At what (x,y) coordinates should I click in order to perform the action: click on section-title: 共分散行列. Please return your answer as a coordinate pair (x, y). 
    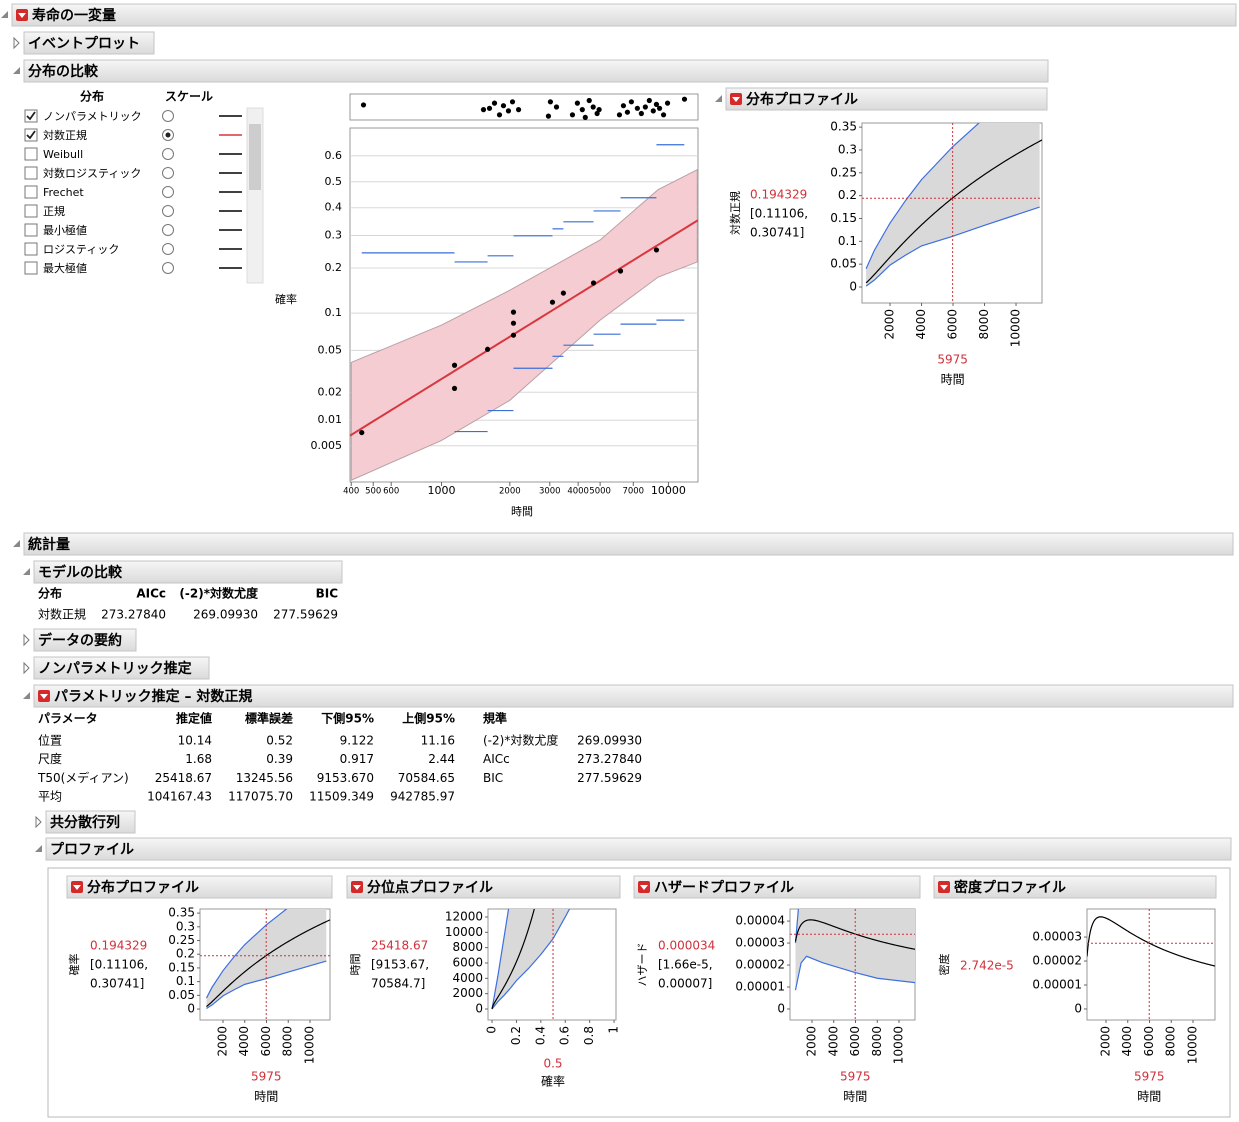
    Looking at the image, I should click on (85, 822).